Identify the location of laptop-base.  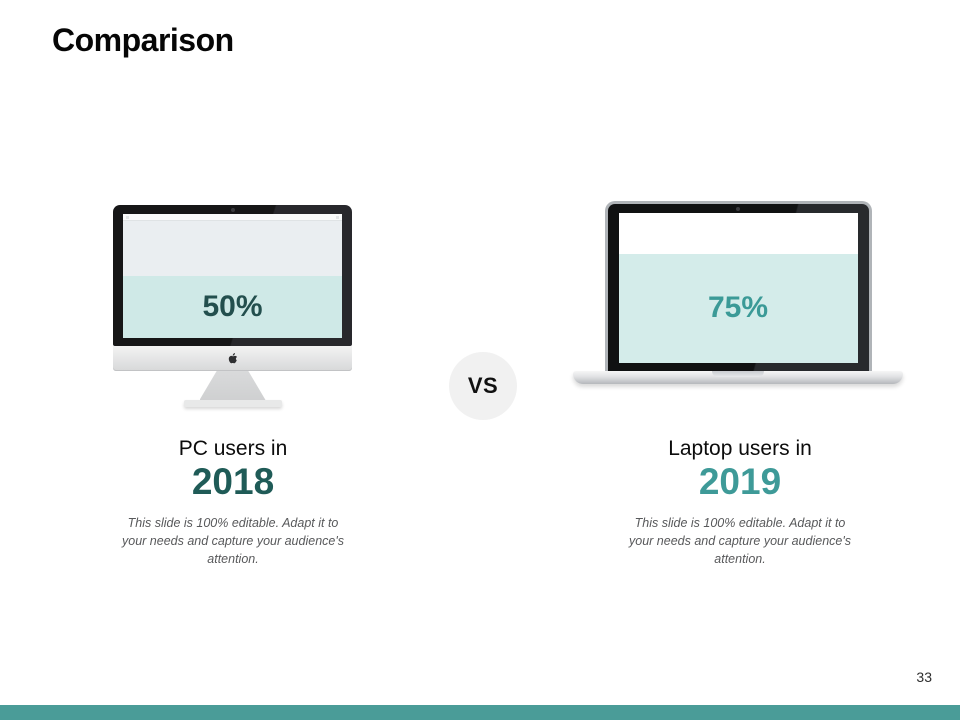
(738, 377).